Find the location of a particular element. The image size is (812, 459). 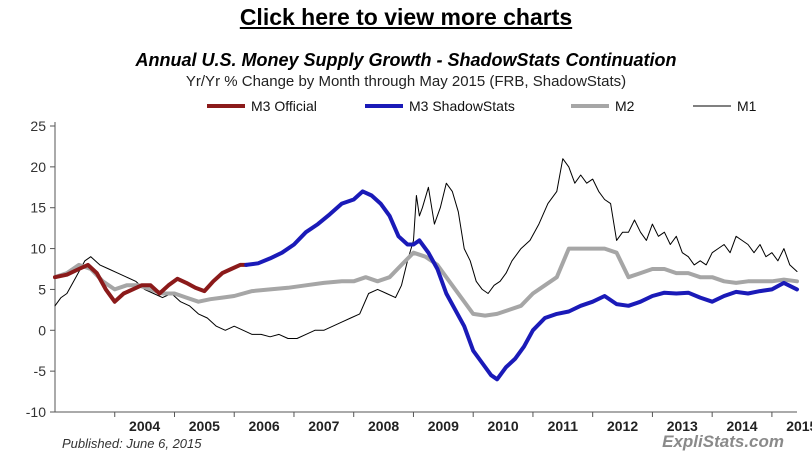

x-tick-label: 2006 is located at coordinates (264, 426).